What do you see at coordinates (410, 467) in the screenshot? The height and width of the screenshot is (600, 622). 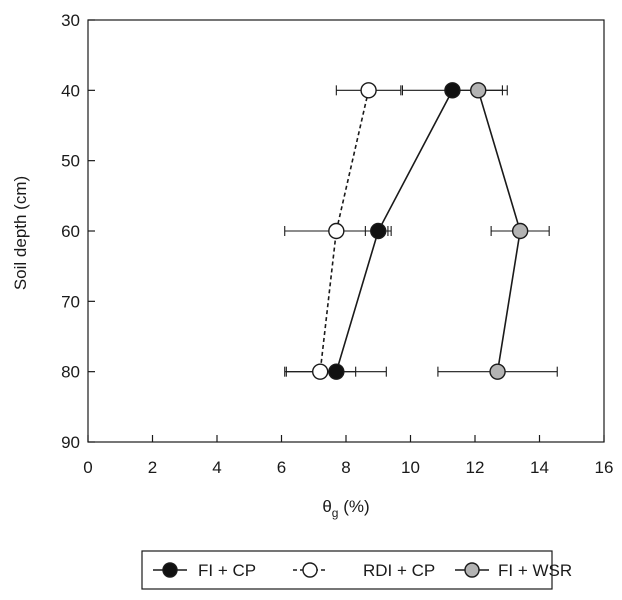 I see `x-tick-label: 10` at bounding box center [410, 467].